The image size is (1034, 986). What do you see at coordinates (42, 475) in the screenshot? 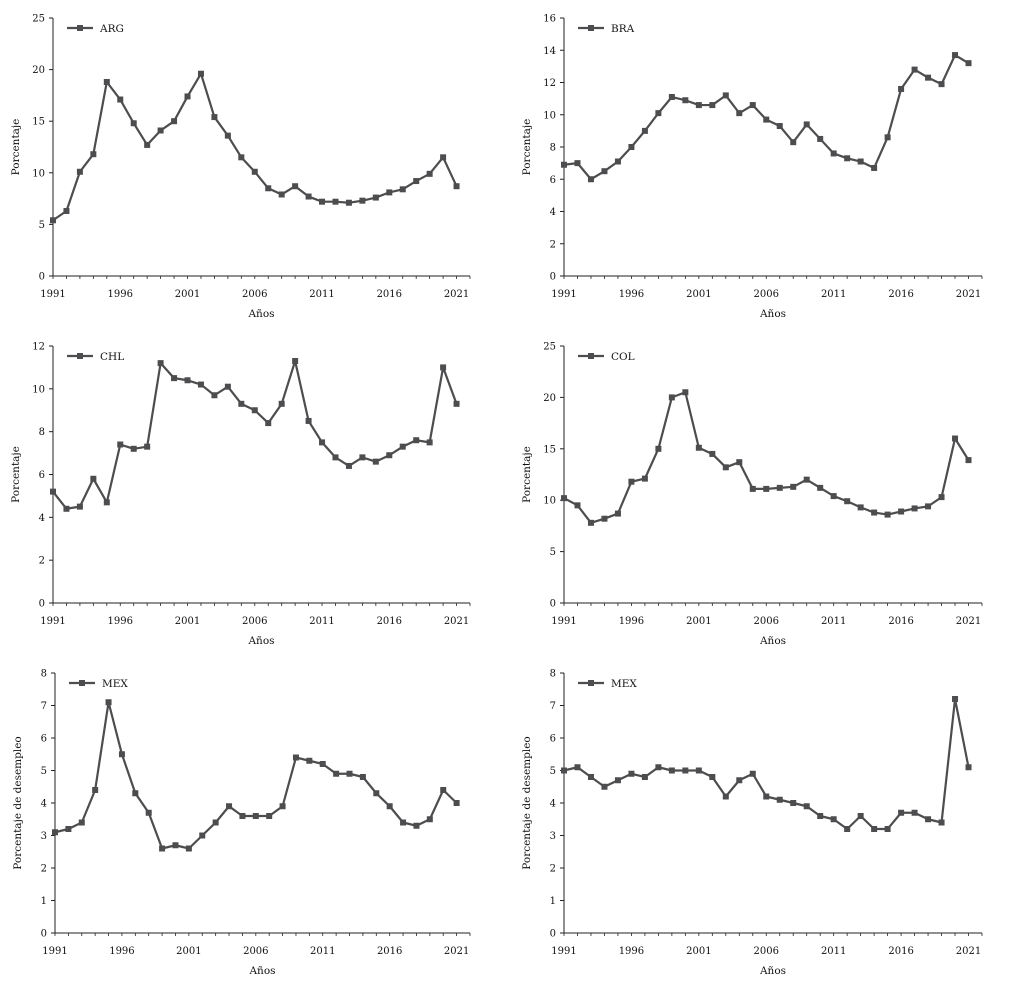
I see `y-tick-label: 6` at bounding box center [42, 475].